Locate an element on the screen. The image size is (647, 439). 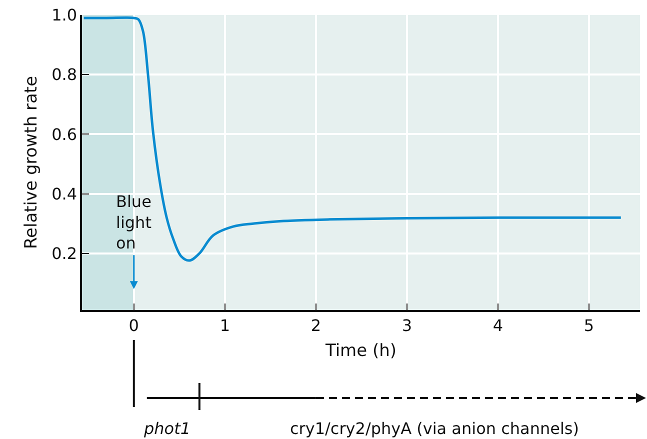
x-tick-label: 3 is located at coordinates (407, 325).